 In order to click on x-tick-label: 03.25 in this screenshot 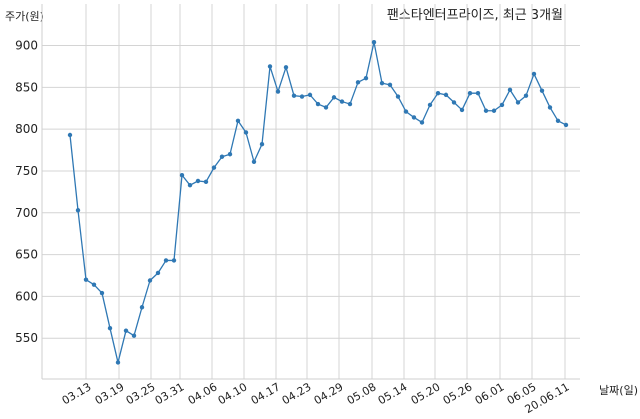, I will do `click(141, 393)`.